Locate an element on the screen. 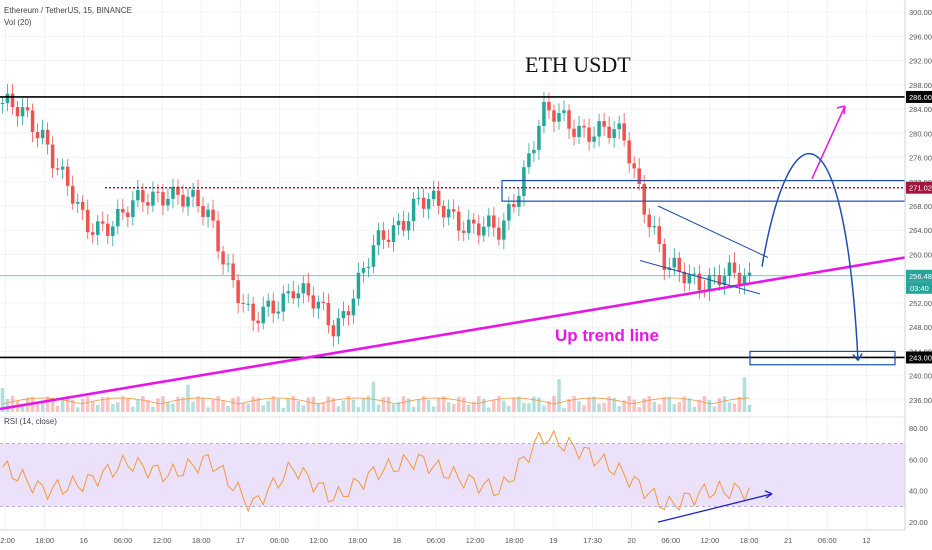  price-tick-label: 248.00 is located at coordinates (920, 327).